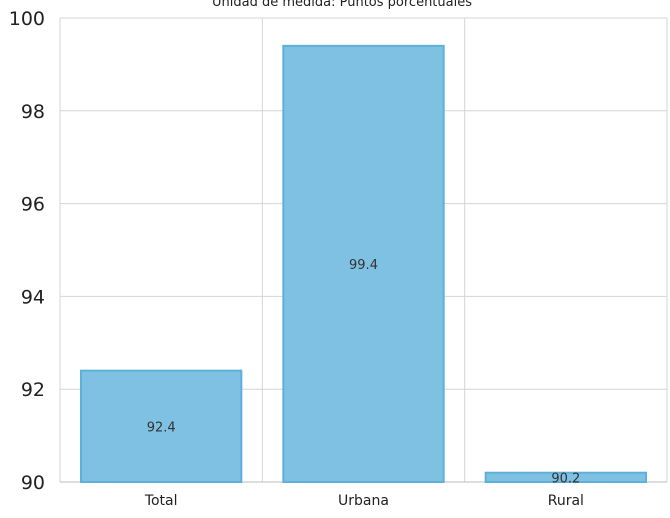  I want to click on x-tick-label: Urbana, so click(363, 501).